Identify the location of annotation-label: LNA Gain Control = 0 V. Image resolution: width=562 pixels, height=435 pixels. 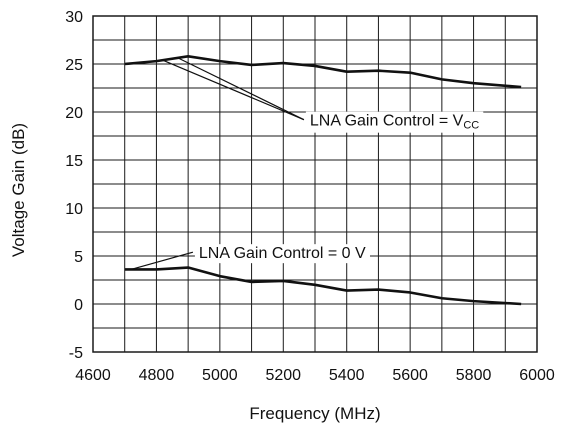
(282, 253).